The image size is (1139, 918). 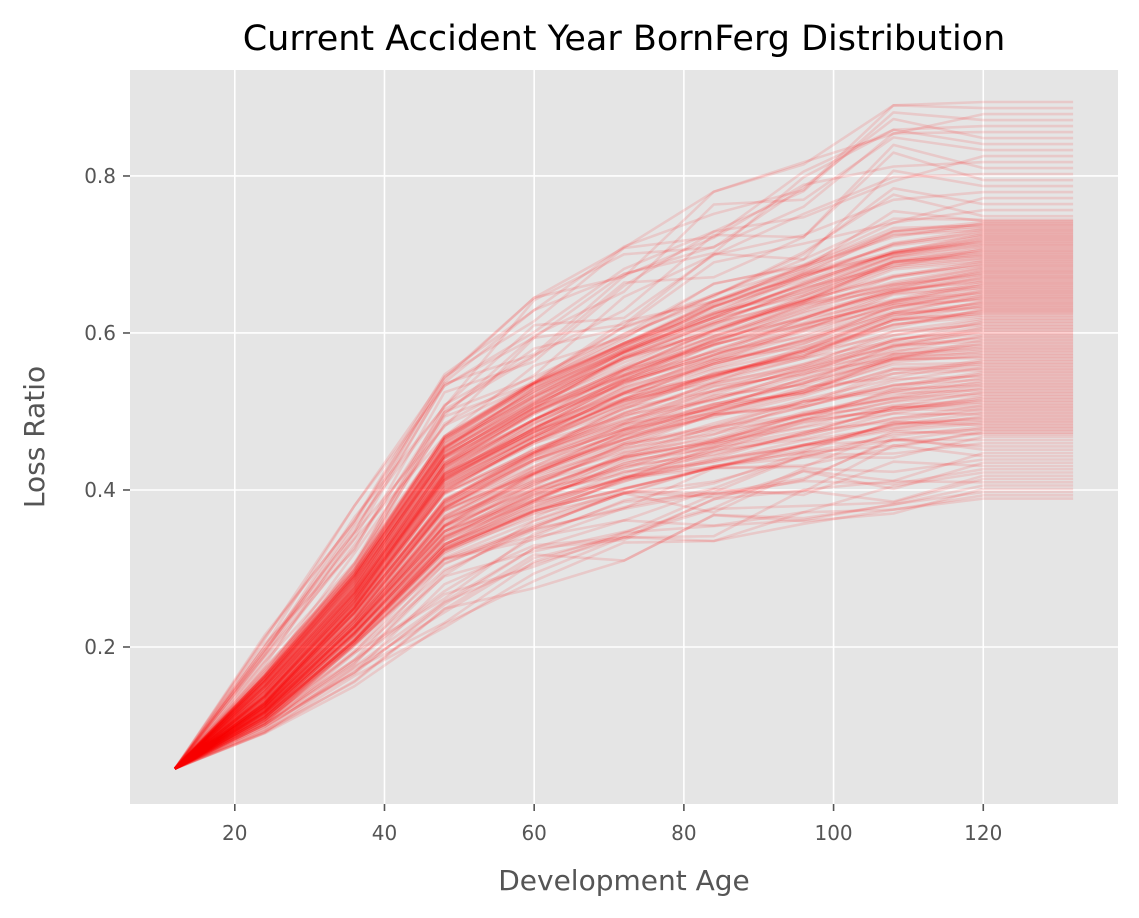 What do you see at coordinates (683, 833) in the screenshot?
I see `x-tick-label: 80` at bounding box center [683, 833].